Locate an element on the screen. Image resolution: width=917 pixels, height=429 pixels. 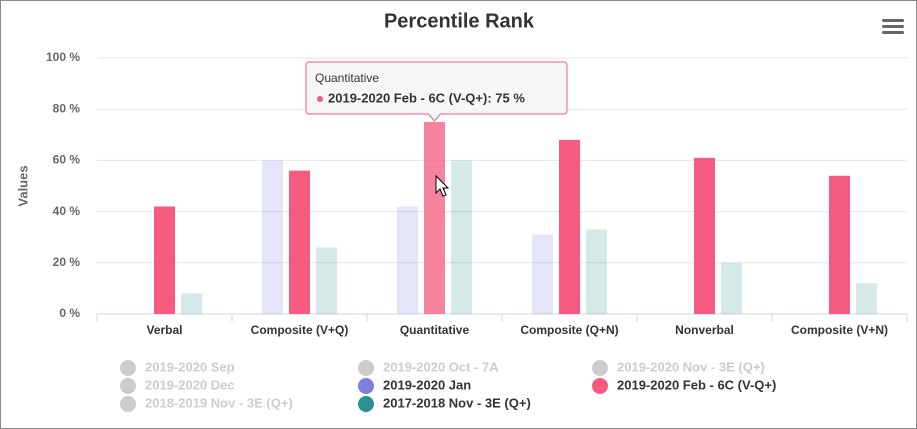
legend-label: 2019-2020 Sep is located at coordinates (190, 366).